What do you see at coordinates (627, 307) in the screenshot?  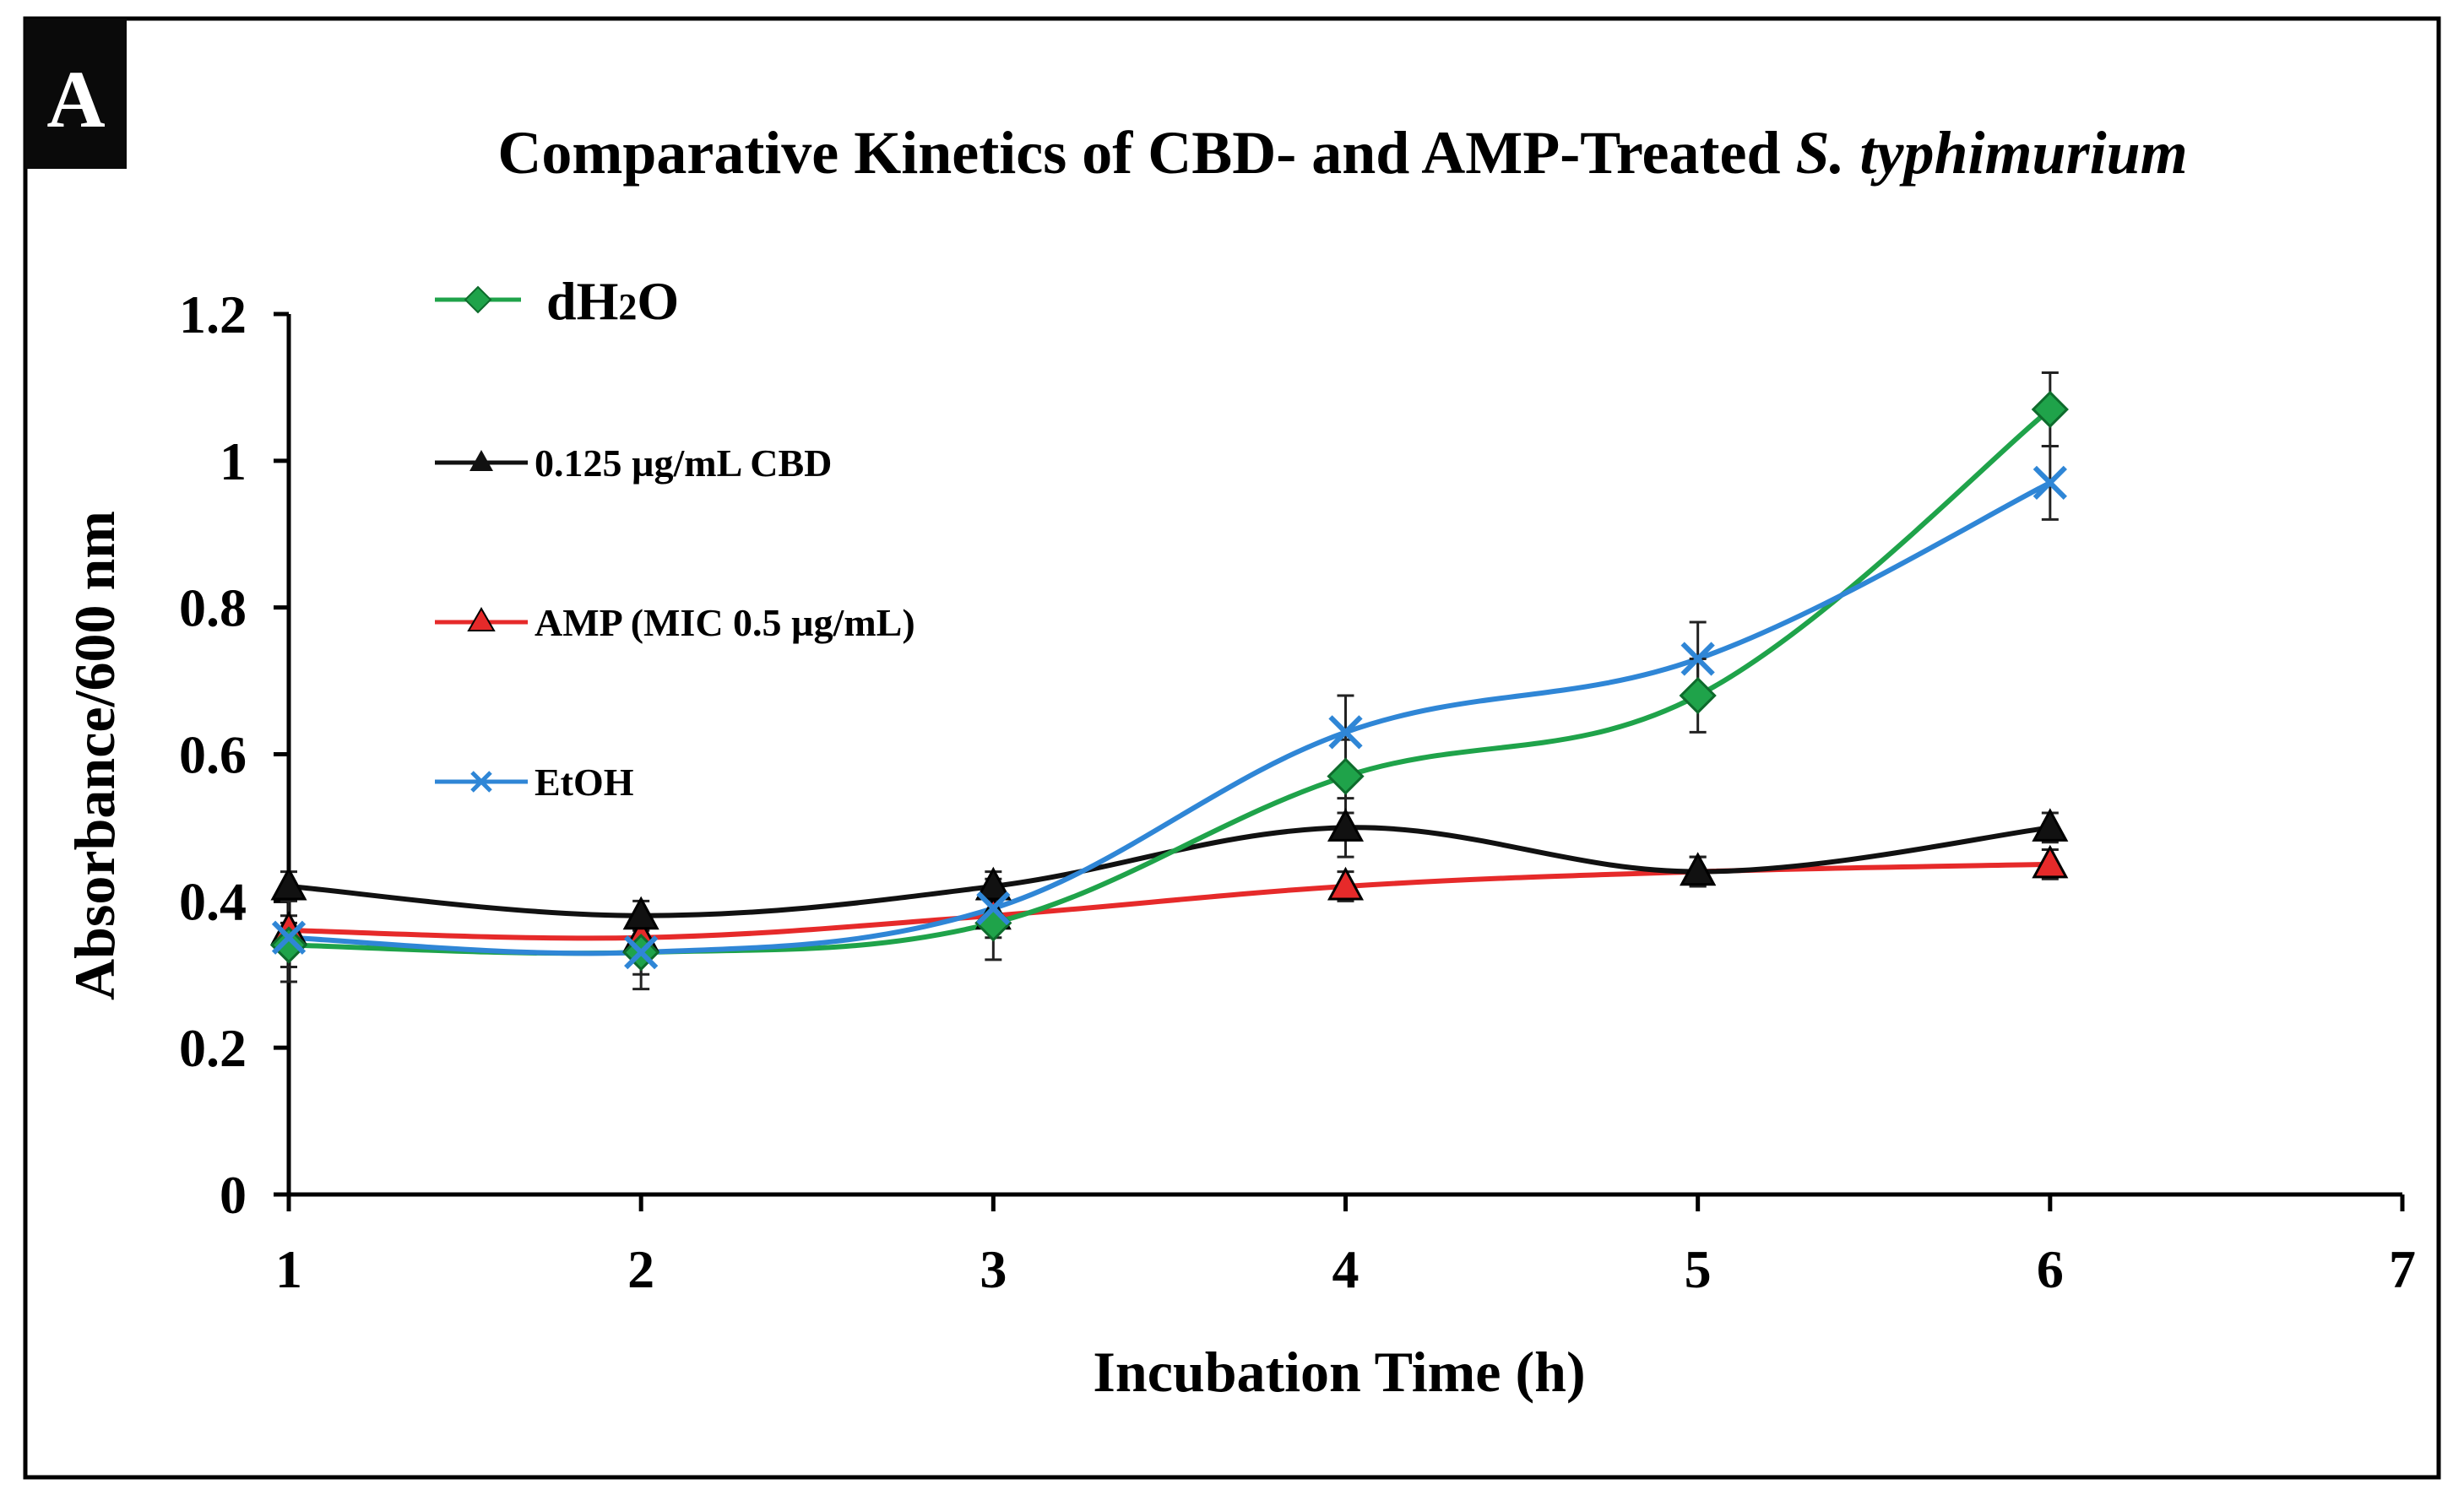 I see `legend-label-dh2o-sub: 2` at bounding box center [627, 307].